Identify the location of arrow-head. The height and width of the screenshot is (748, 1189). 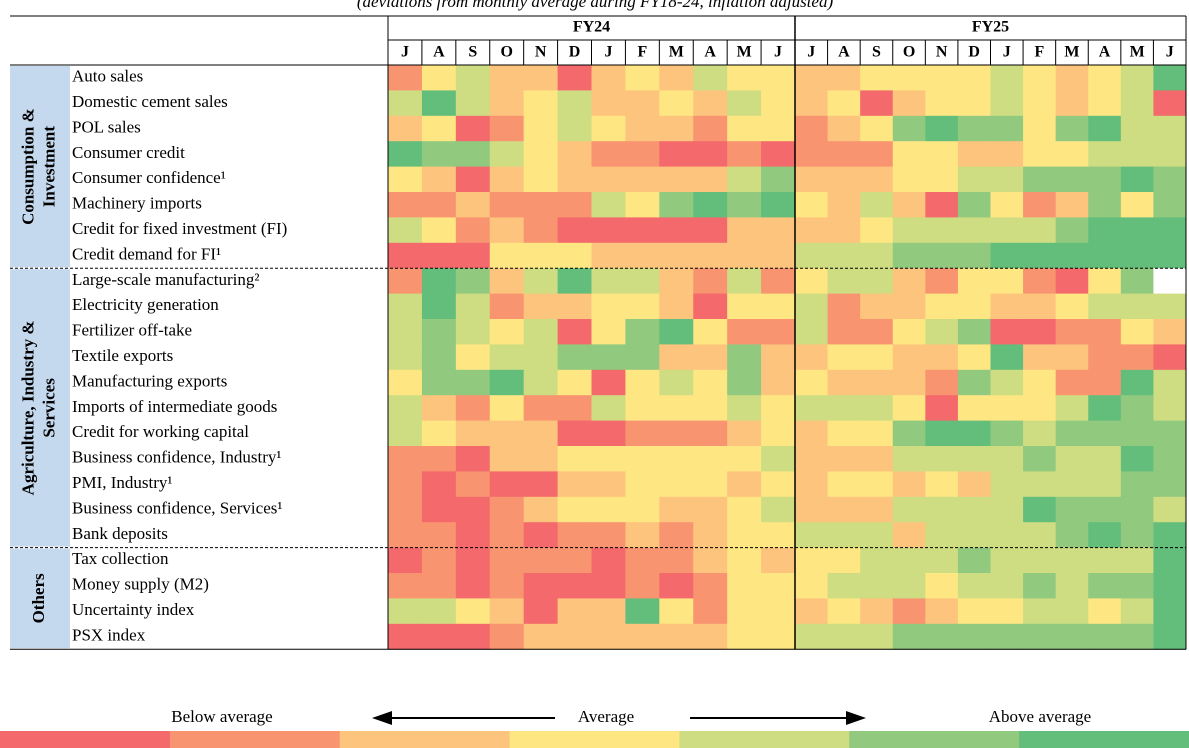
(382, 718).